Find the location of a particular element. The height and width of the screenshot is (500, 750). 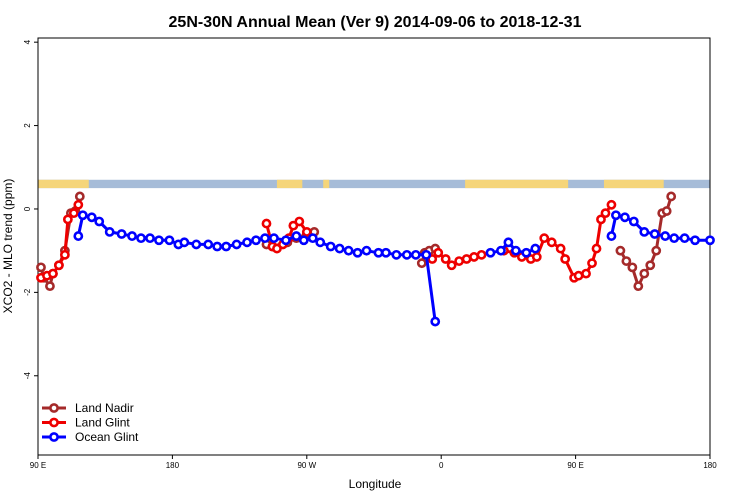

legend-item-land-nadir: Land Nadir is located at coordinates (88, 408).